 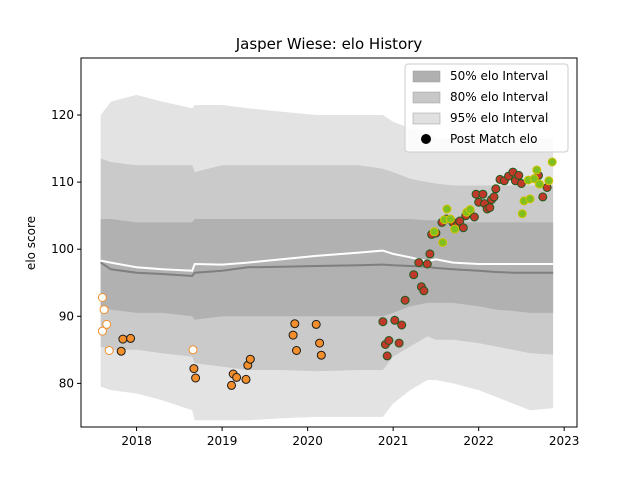 I want to click on median-elo-line, so click(x=327, y=260).